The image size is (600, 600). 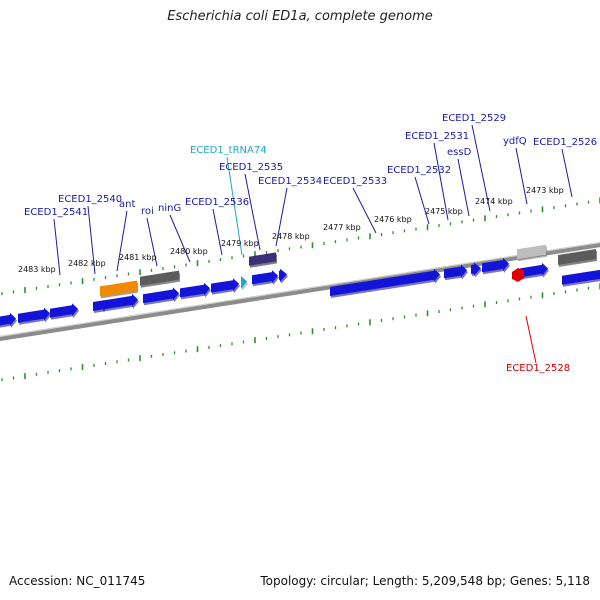 What do you see at coordinates (291, 236) in the screenshot?
I see `kbp-label: 2478 kbp` at bounding box center [291, 236].